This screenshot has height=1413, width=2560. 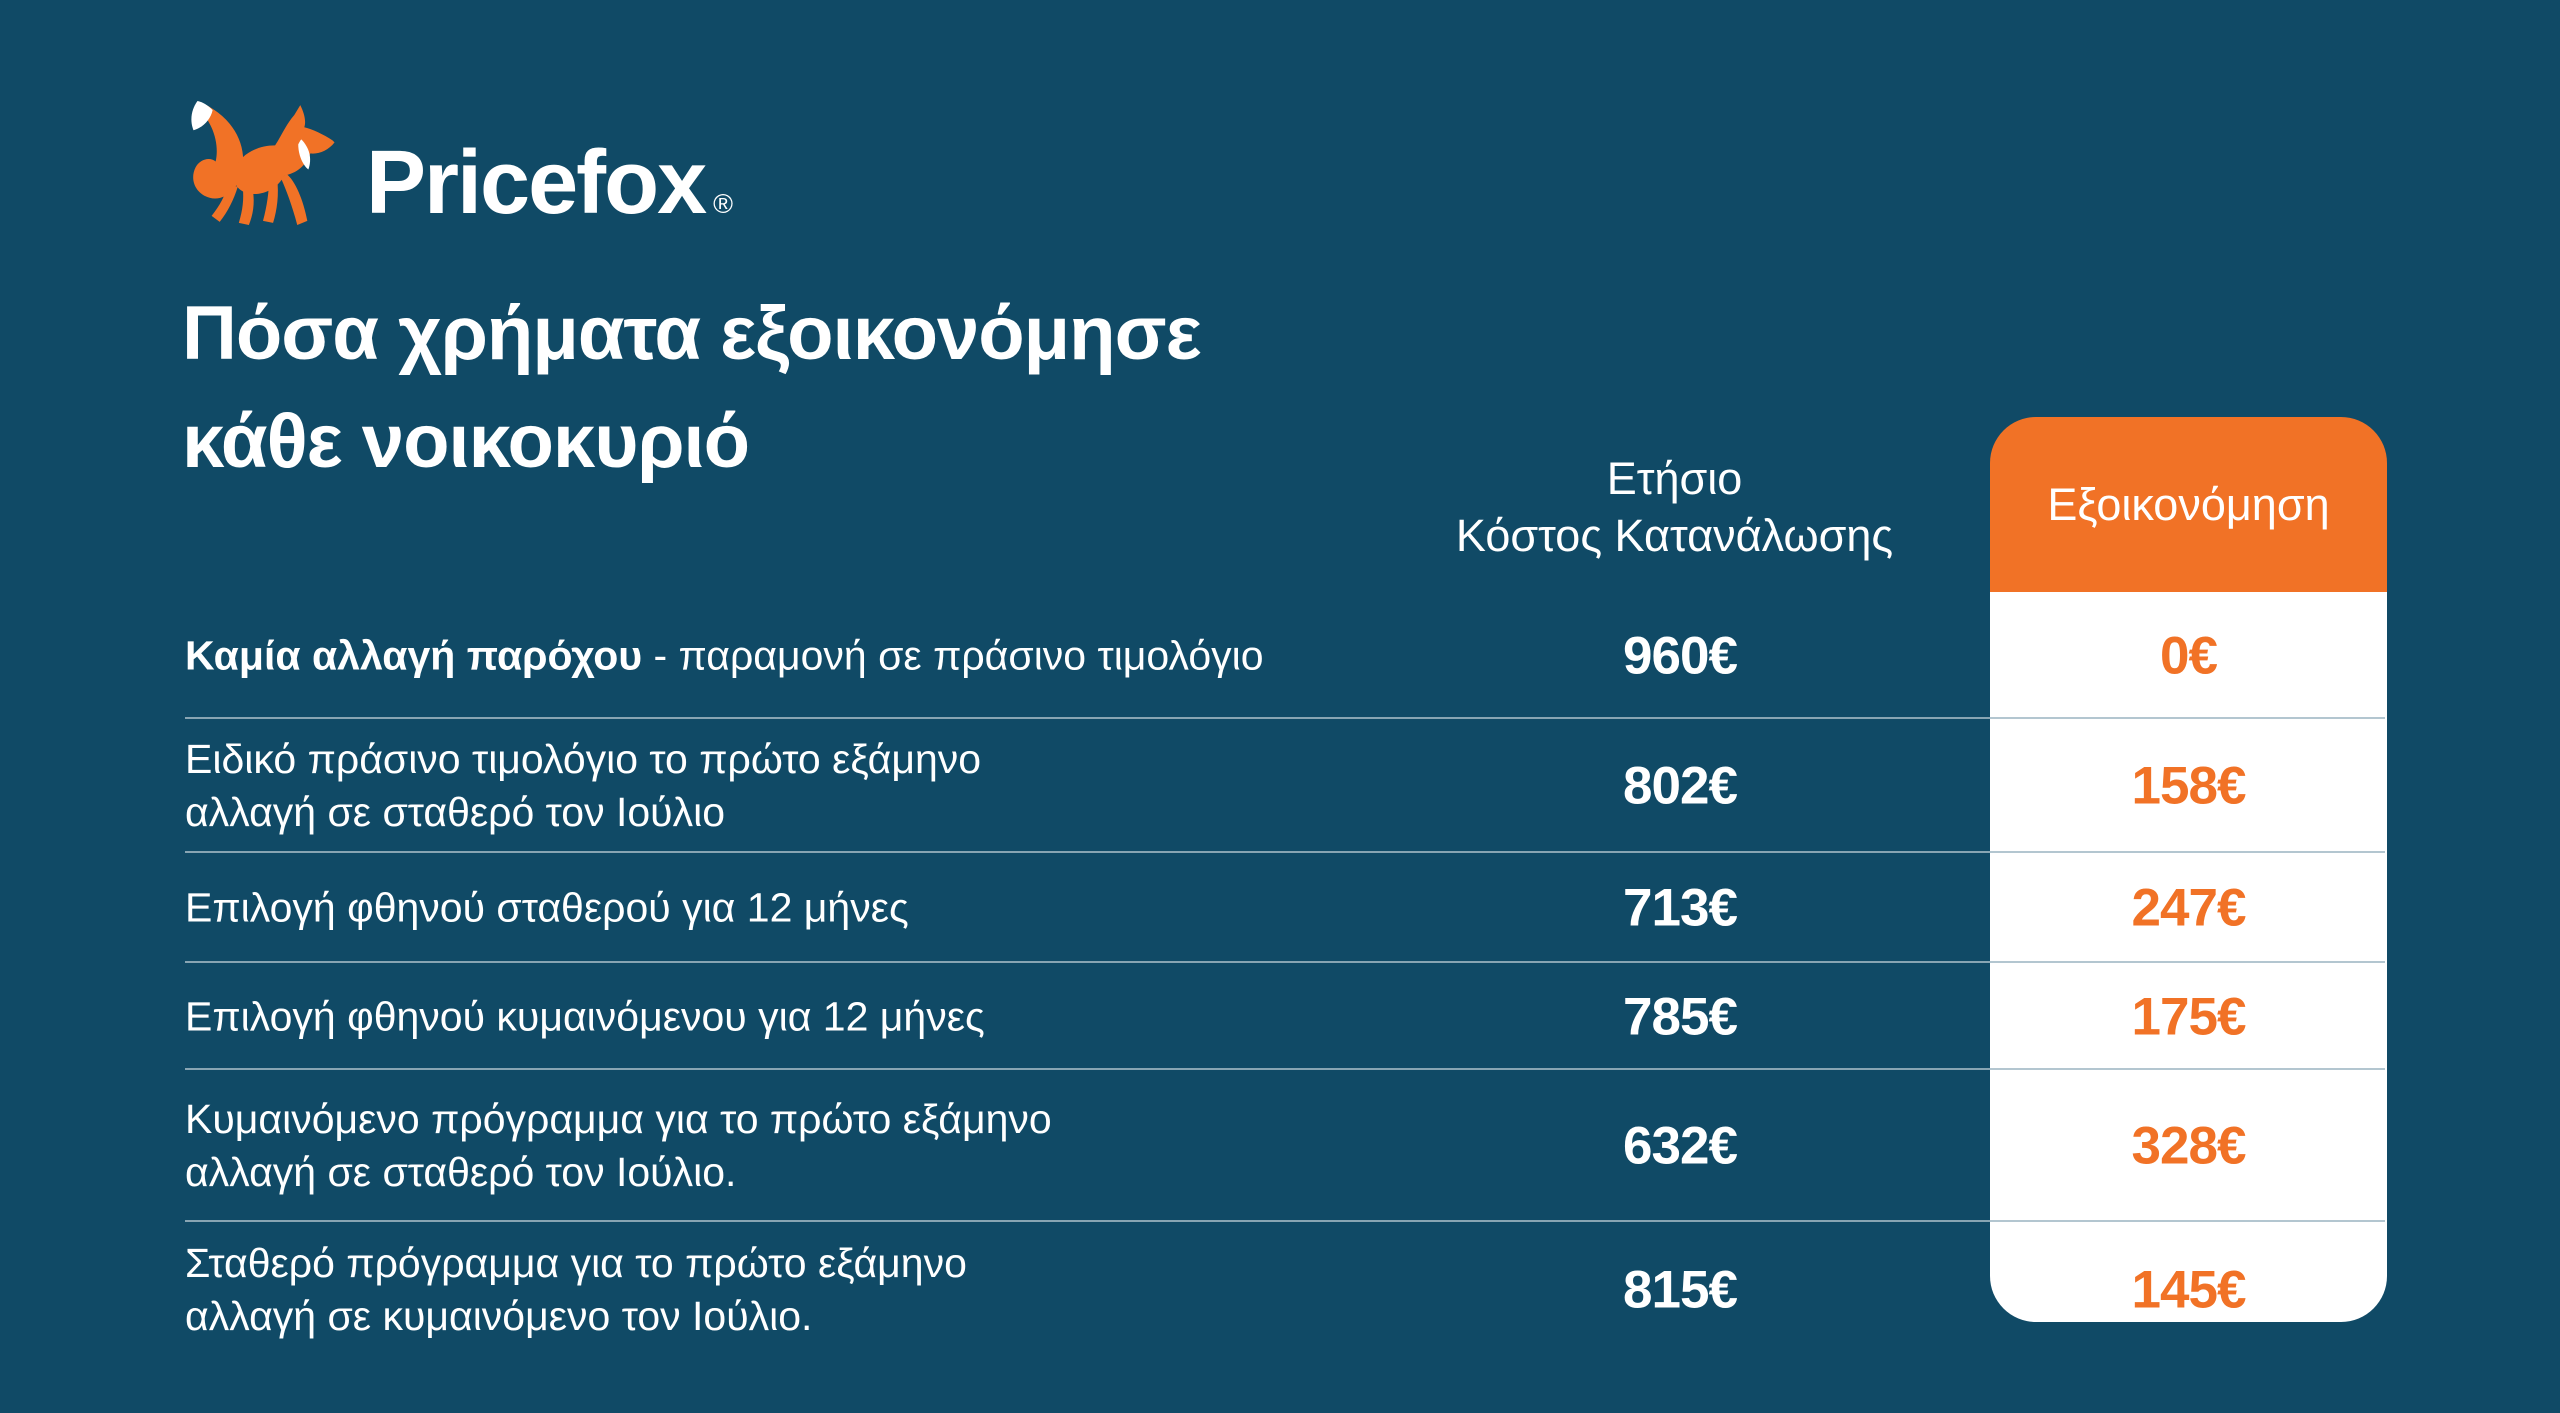 What do you see at coordinates (1680, 786) in the screenshot?
I see `annual-cost-value: 802€` at bounding box center [1680, 786].